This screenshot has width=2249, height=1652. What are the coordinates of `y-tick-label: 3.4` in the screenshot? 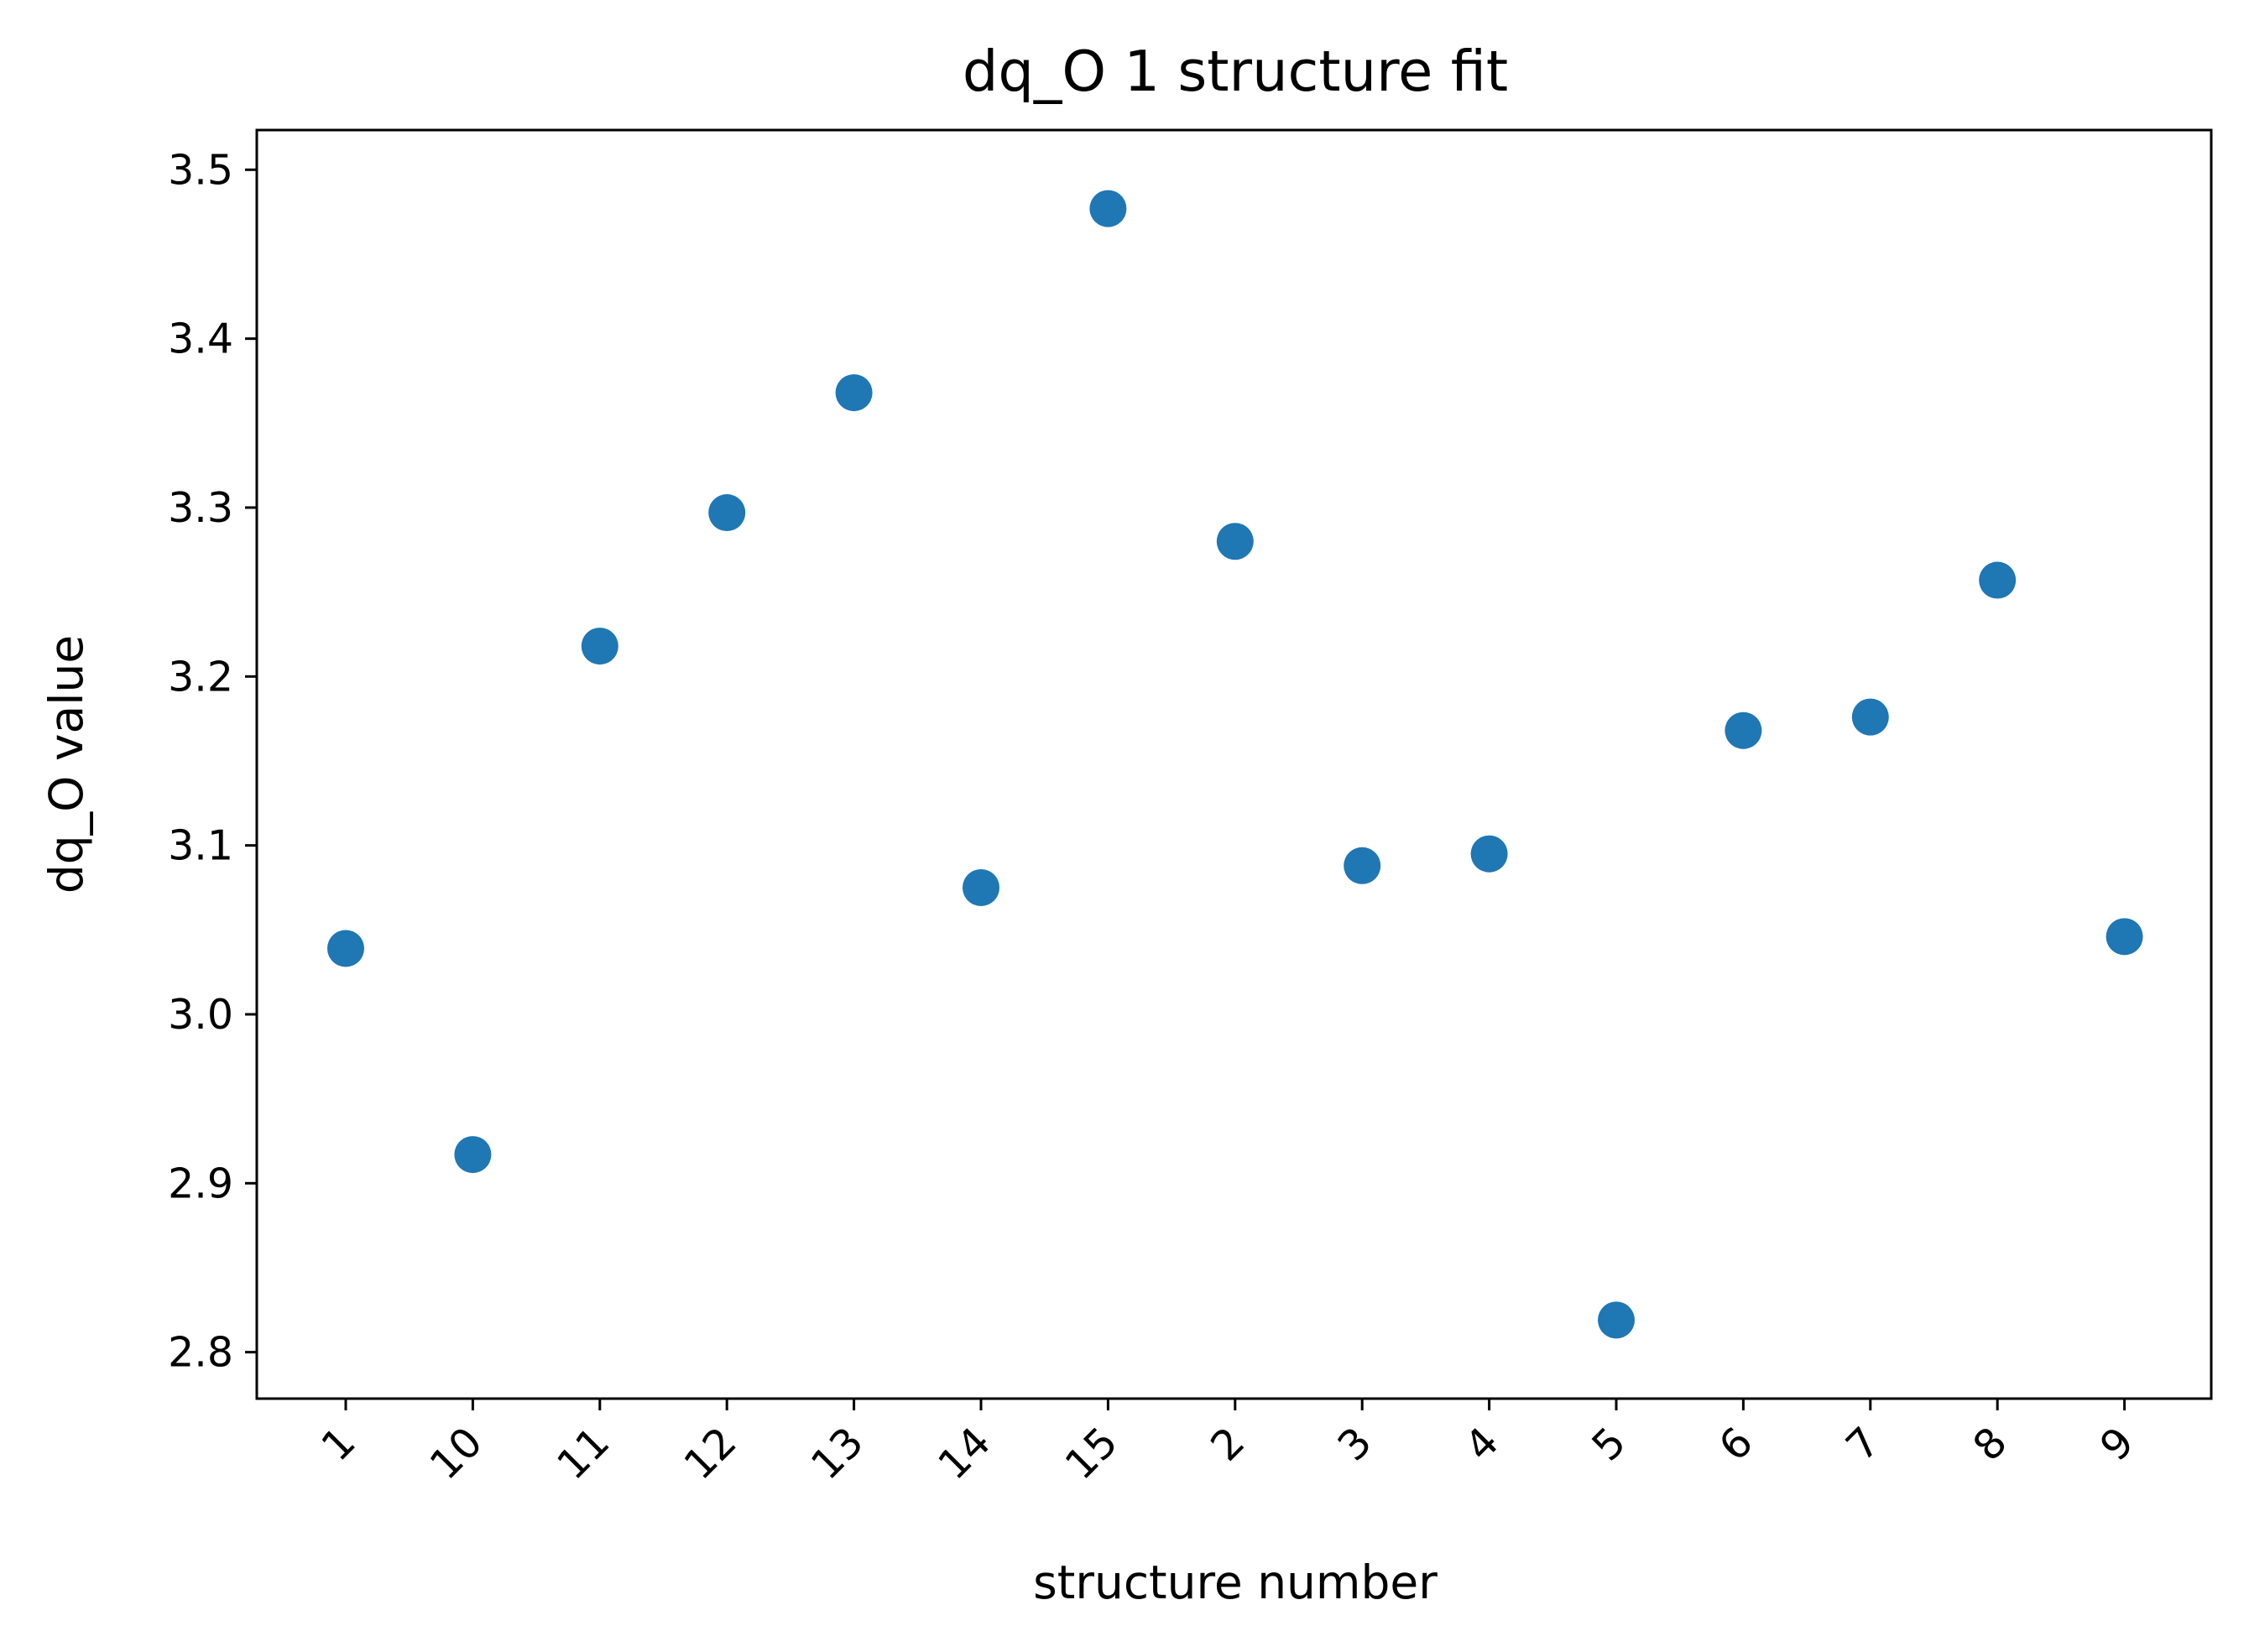 It's located at (200, 339).